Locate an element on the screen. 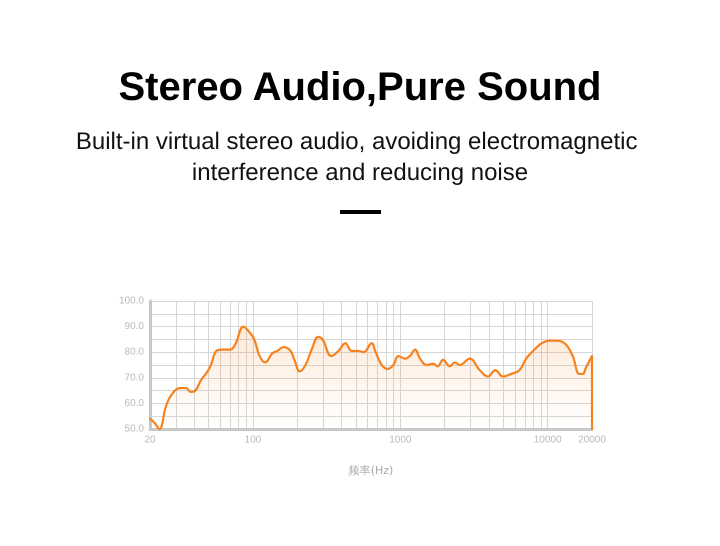  x-tick-label: 10000 is located at coordinates (548, 440).